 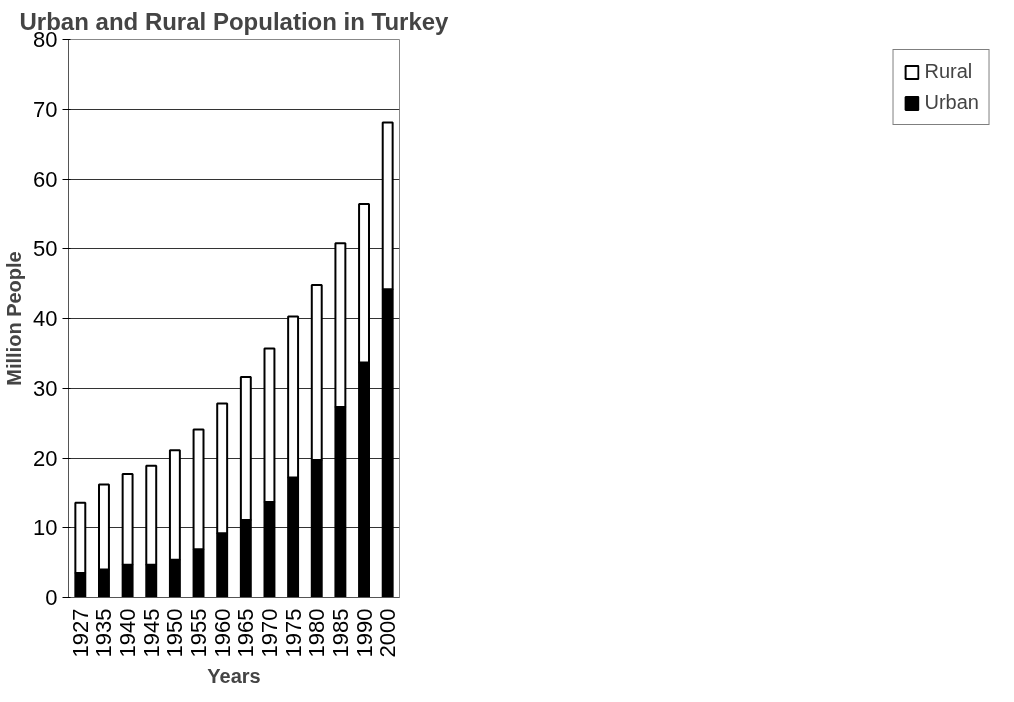 What do you see at coordinates (951, 102) in the screenshot?
I see `legend-label: Urban` at bounding box center [951, 102].